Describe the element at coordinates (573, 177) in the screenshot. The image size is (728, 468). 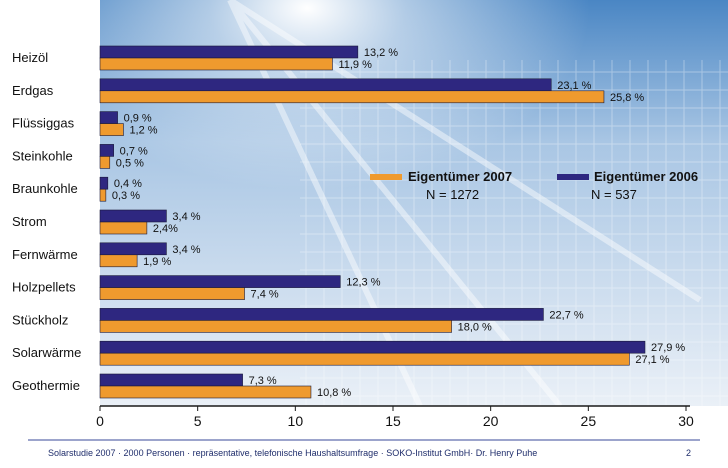
I see `legend-swatch-2006` at that location.